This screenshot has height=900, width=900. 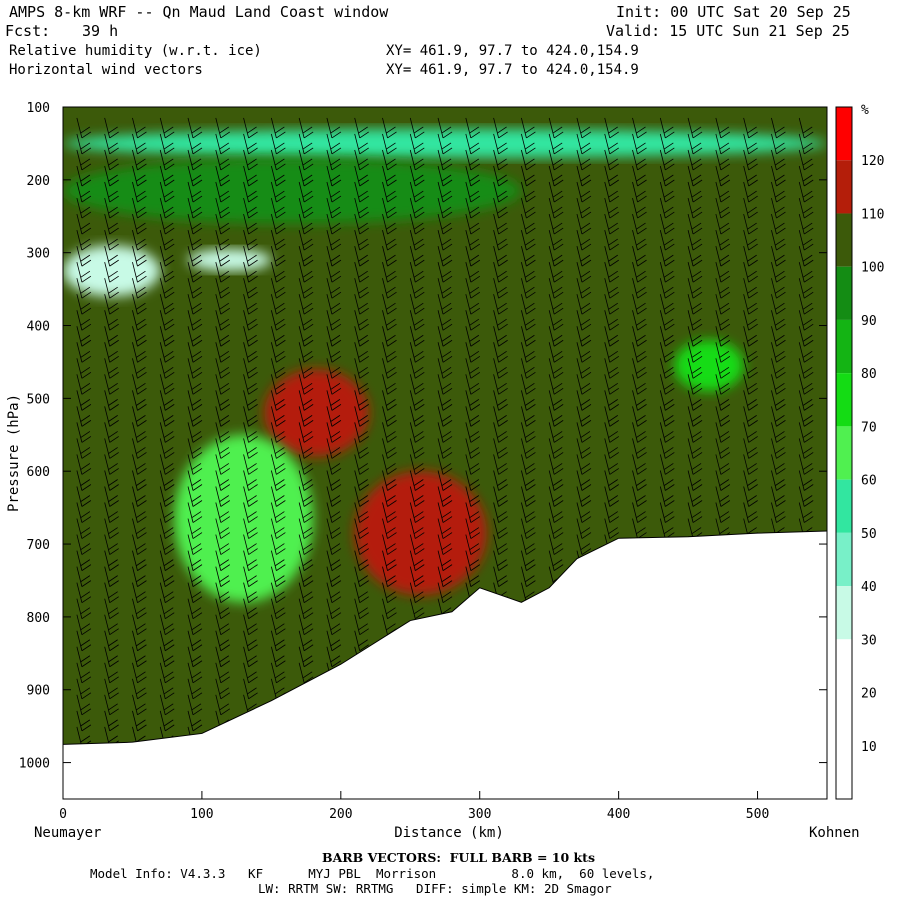 What do you see at coordinates (38, 399) in the screenshot?
I see `y-tick-label-500: 500` at bounding box center [38, 399].